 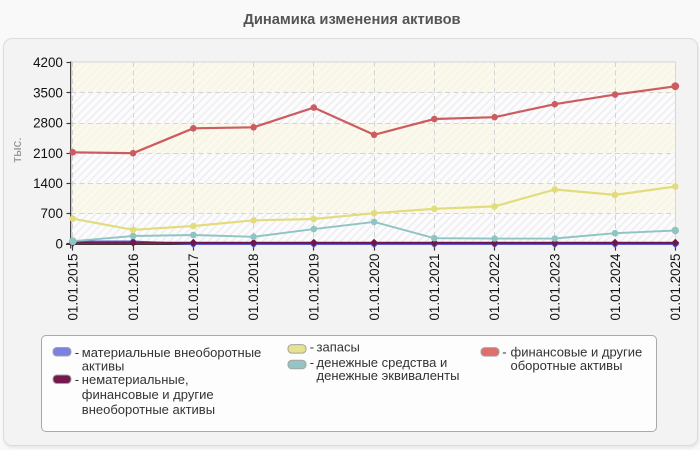 I want to click on svg-text: 01.01.2017, so click(x=193, y=287).